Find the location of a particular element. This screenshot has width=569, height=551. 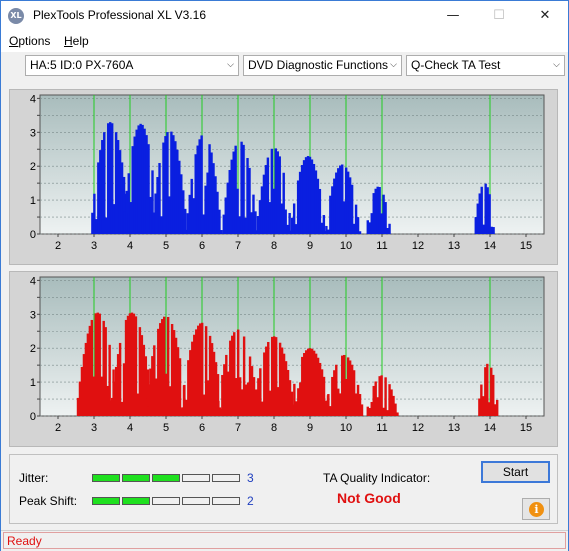

menu-options: Options is located at coordinates (29, 41).